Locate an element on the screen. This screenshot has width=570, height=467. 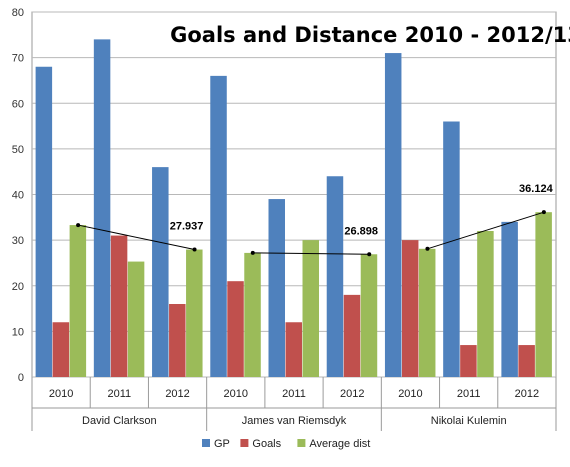
x-group-label: Nikolai Kulemin is located at coordinates (469, 421).